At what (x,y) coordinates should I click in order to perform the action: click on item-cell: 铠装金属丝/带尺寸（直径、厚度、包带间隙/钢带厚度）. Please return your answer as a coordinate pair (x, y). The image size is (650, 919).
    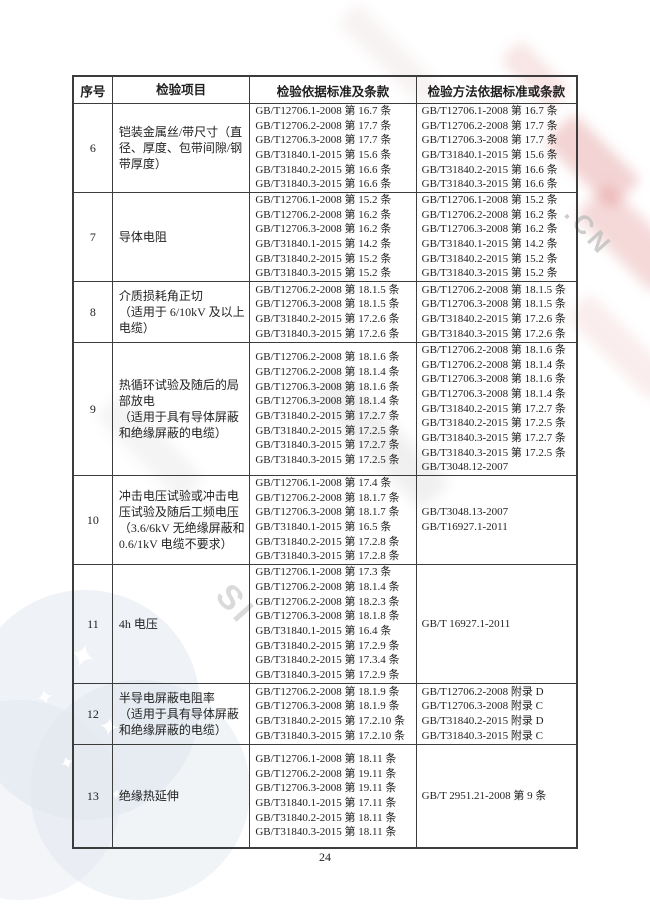
    Looking at the image, I should click on (180, 148).